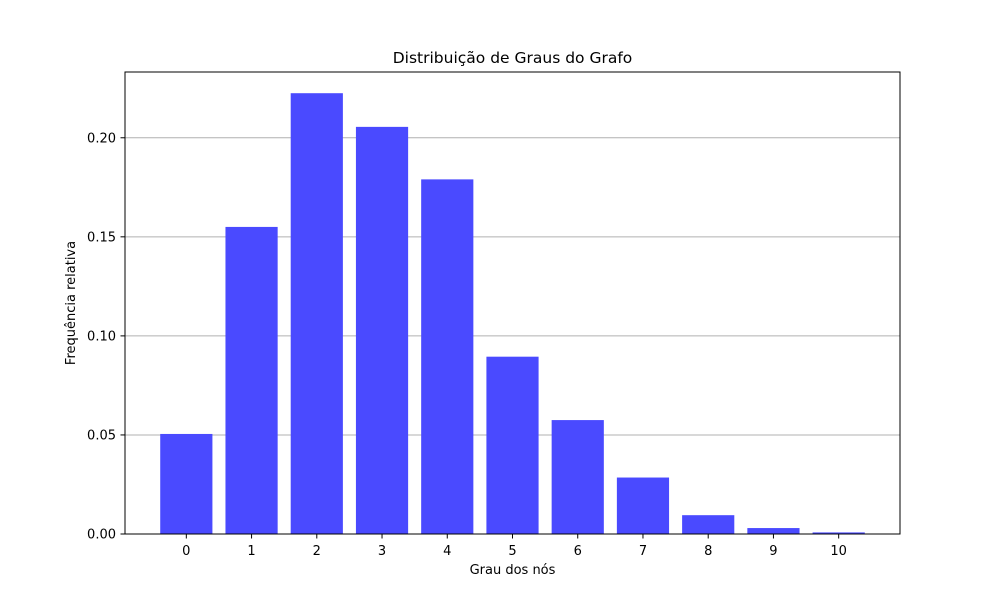  What do you see at coordinates (838, 551) in the screenshot?
I see `x-tick-label: 10` at bounding box center [838, 551].